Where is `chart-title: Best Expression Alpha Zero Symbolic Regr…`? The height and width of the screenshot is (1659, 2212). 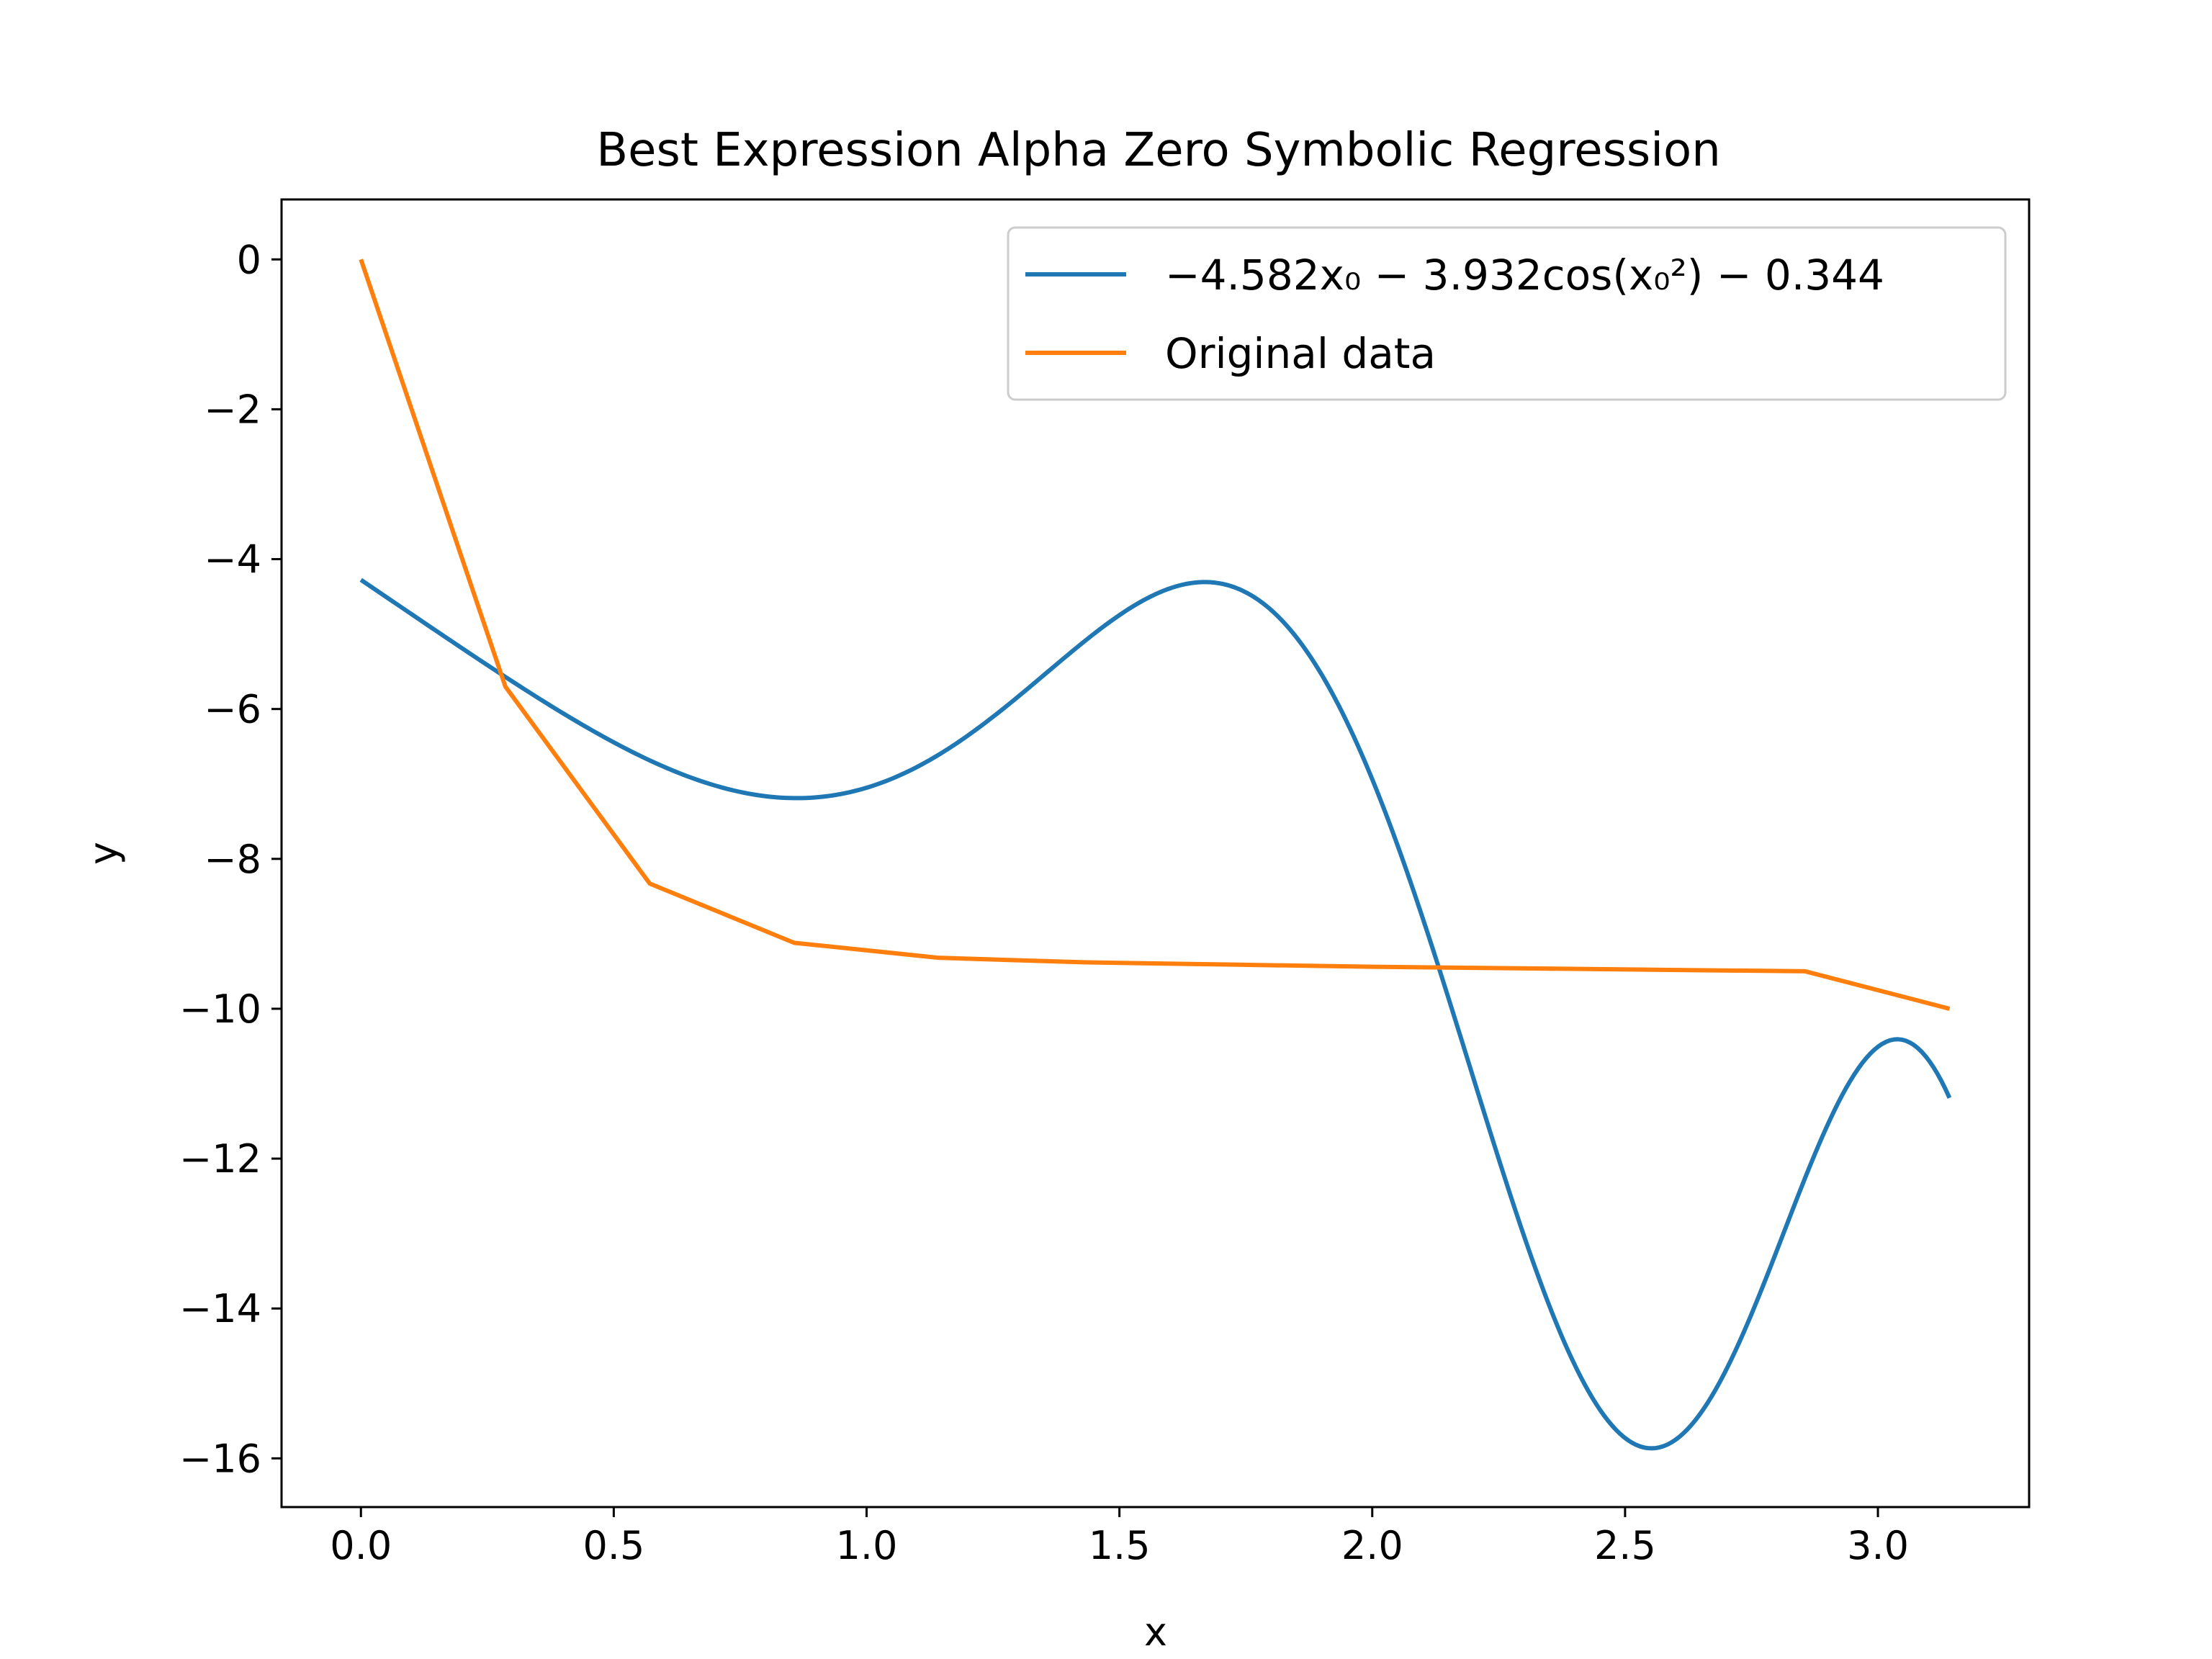 chart-title: Best Expression Alpha Zero Symbolic Regr… is located at coordinates (1158, 150).